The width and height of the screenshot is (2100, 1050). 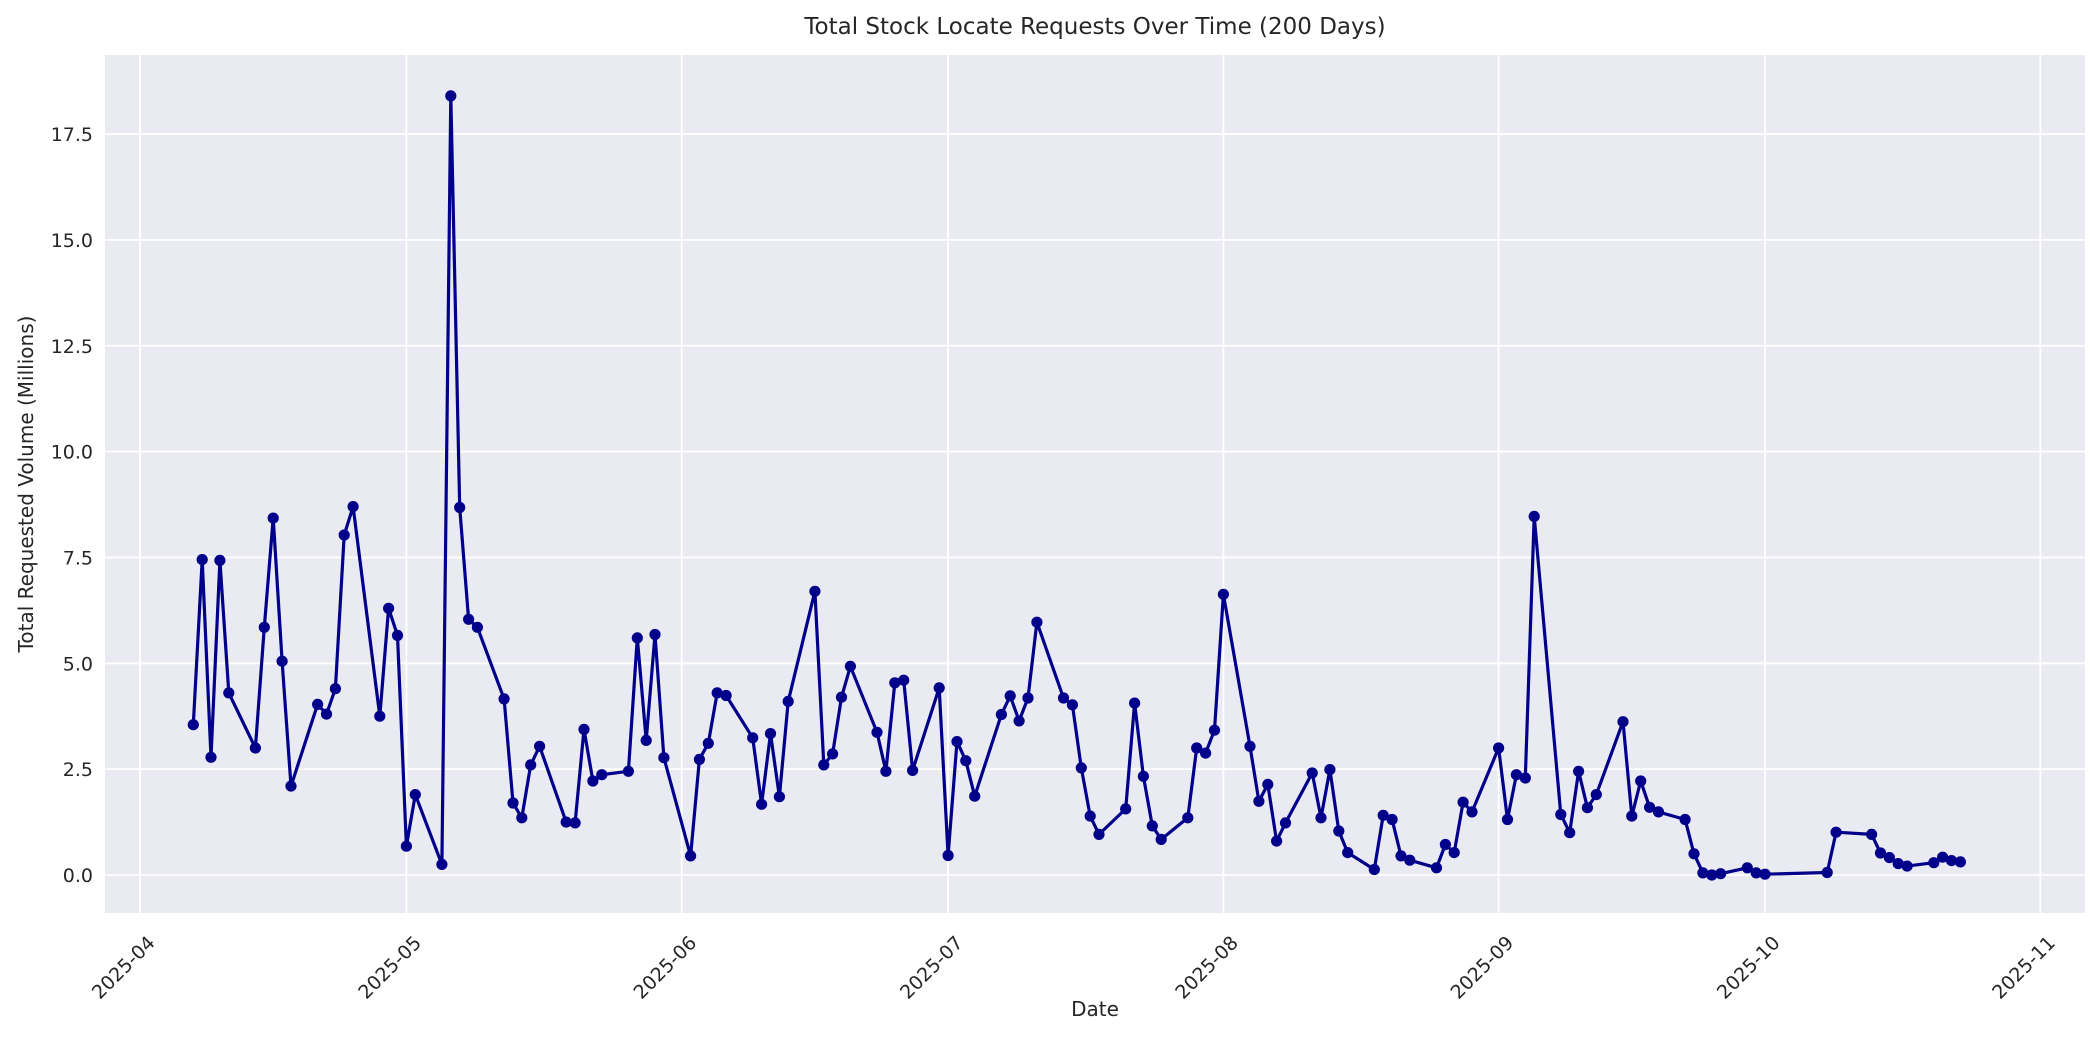 I want to click on y-axis-label: Total Requested Volume (Millions), so click(x=26, y=485).